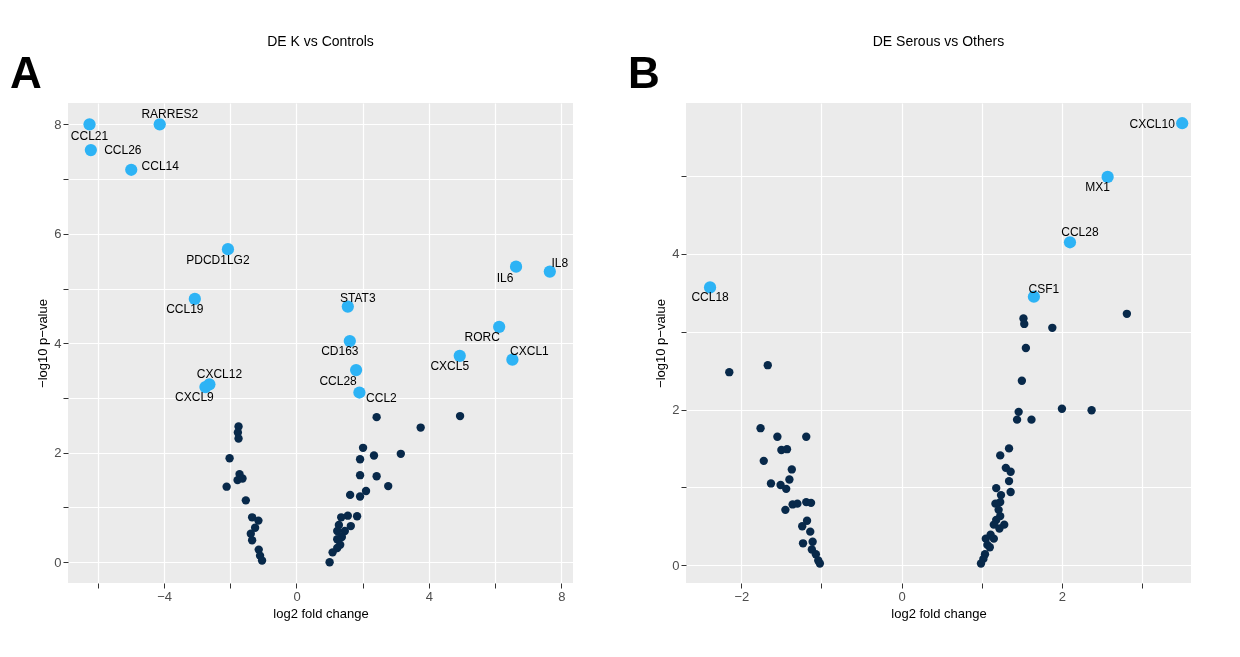 This screenshot has width=1240, height=657. What do you see at coordinates (382, 397) in the screenshot?
I see `annotation: CCL2` at bounding box center [382, 397].